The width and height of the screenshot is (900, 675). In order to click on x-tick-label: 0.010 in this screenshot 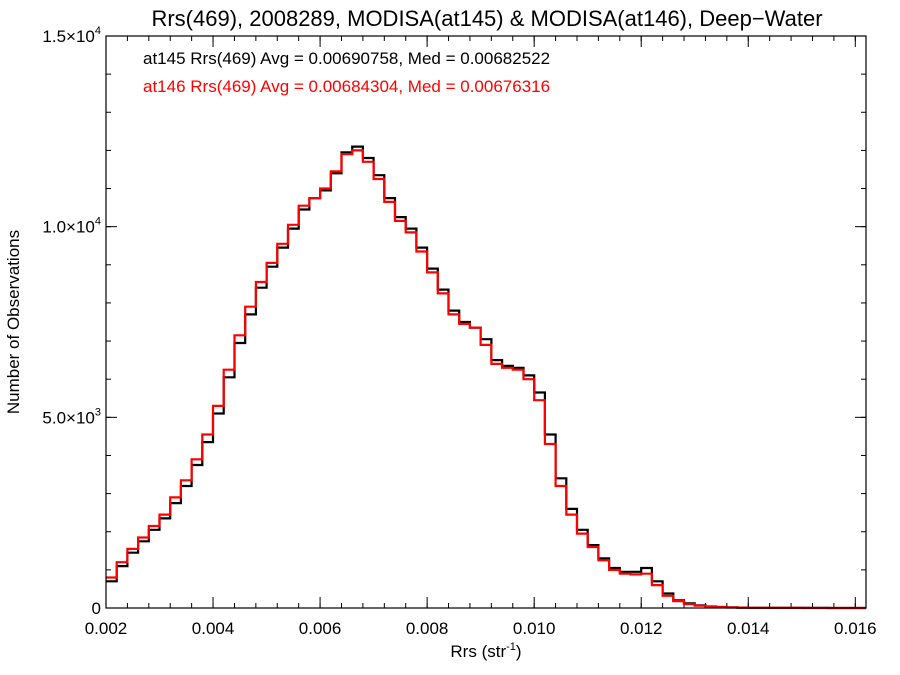, I will do `click(534, 628)`.